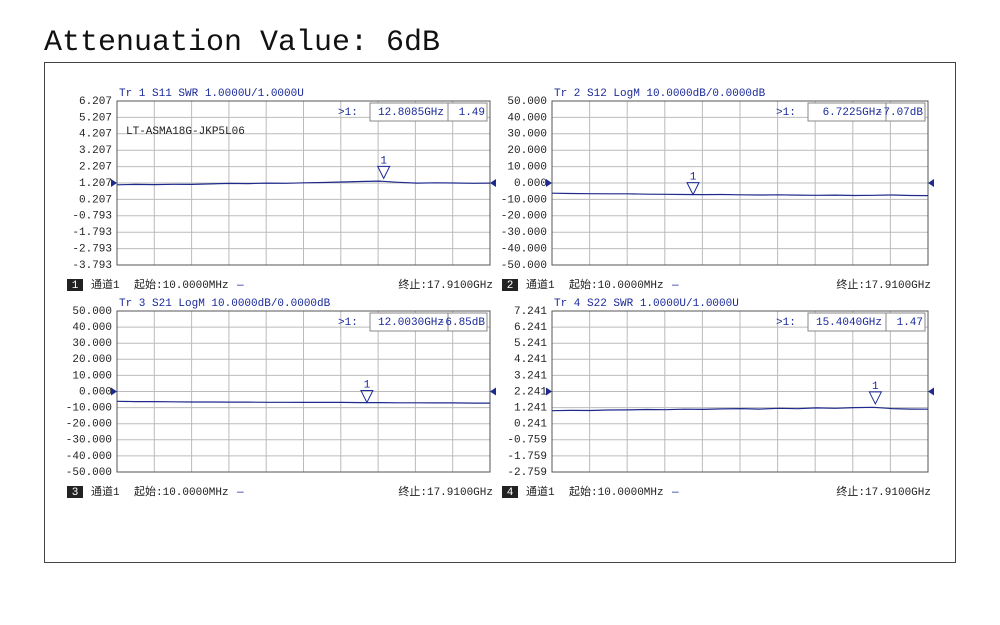 The height and width of the screenshot is (625, 1000). What do you see at coordinates (92, 266) in the screenshot?
I see `y-tick-label: -3.793` at bounding box center [92, 266].